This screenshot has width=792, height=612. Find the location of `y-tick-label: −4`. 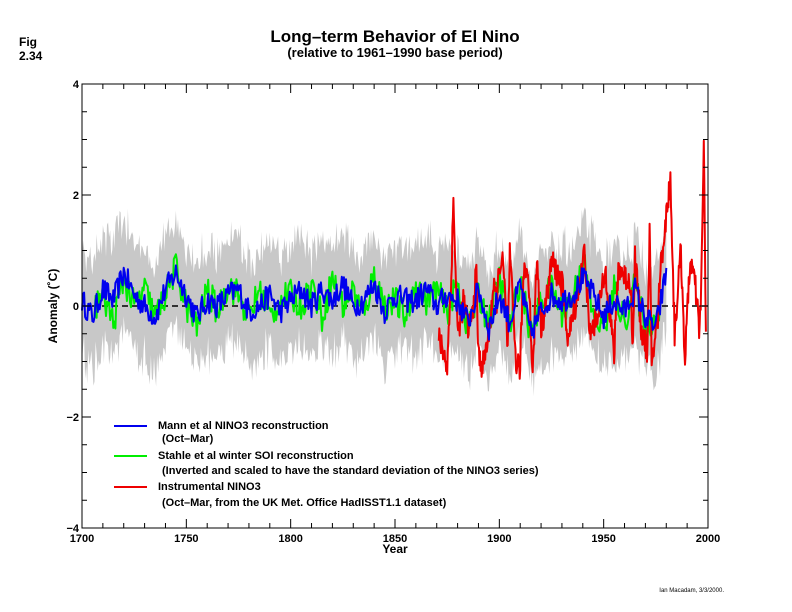

y-tick-label: −4 is located at coordinates (72, 529).